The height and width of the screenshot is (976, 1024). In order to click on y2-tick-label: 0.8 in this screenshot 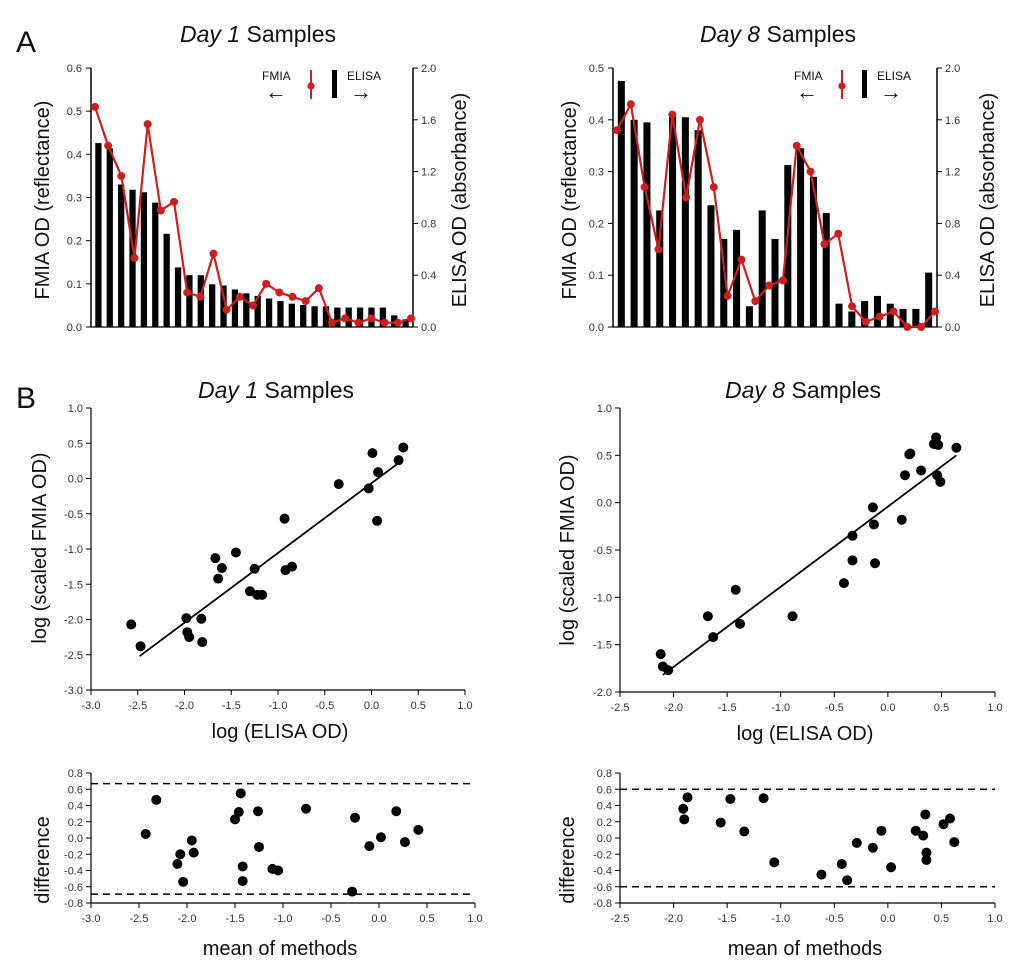, I will do `click(428, 224)`.